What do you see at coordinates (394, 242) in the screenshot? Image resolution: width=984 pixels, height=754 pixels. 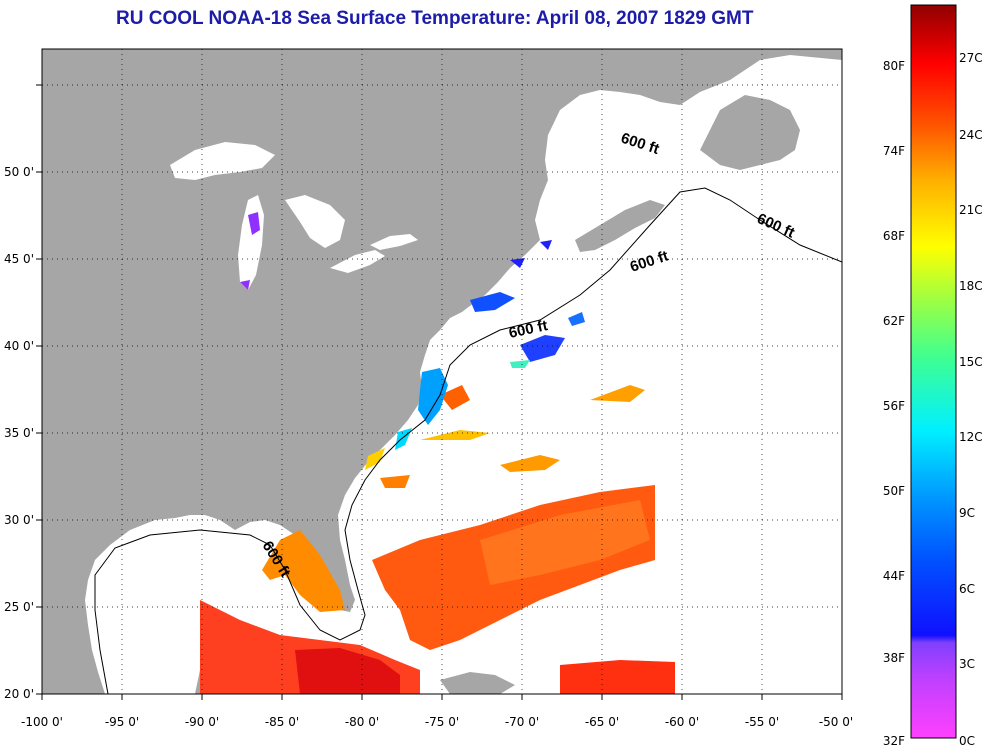 I see `lake-ontario` at bounding box center [394, 242].